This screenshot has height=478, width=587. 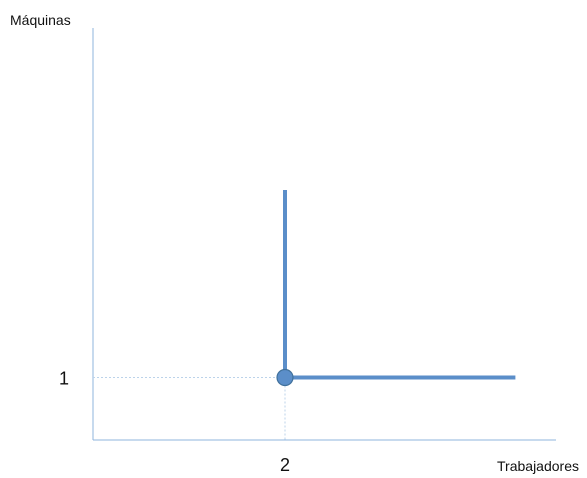 I want to click on data-point-marker, so click(x=285, y=377).